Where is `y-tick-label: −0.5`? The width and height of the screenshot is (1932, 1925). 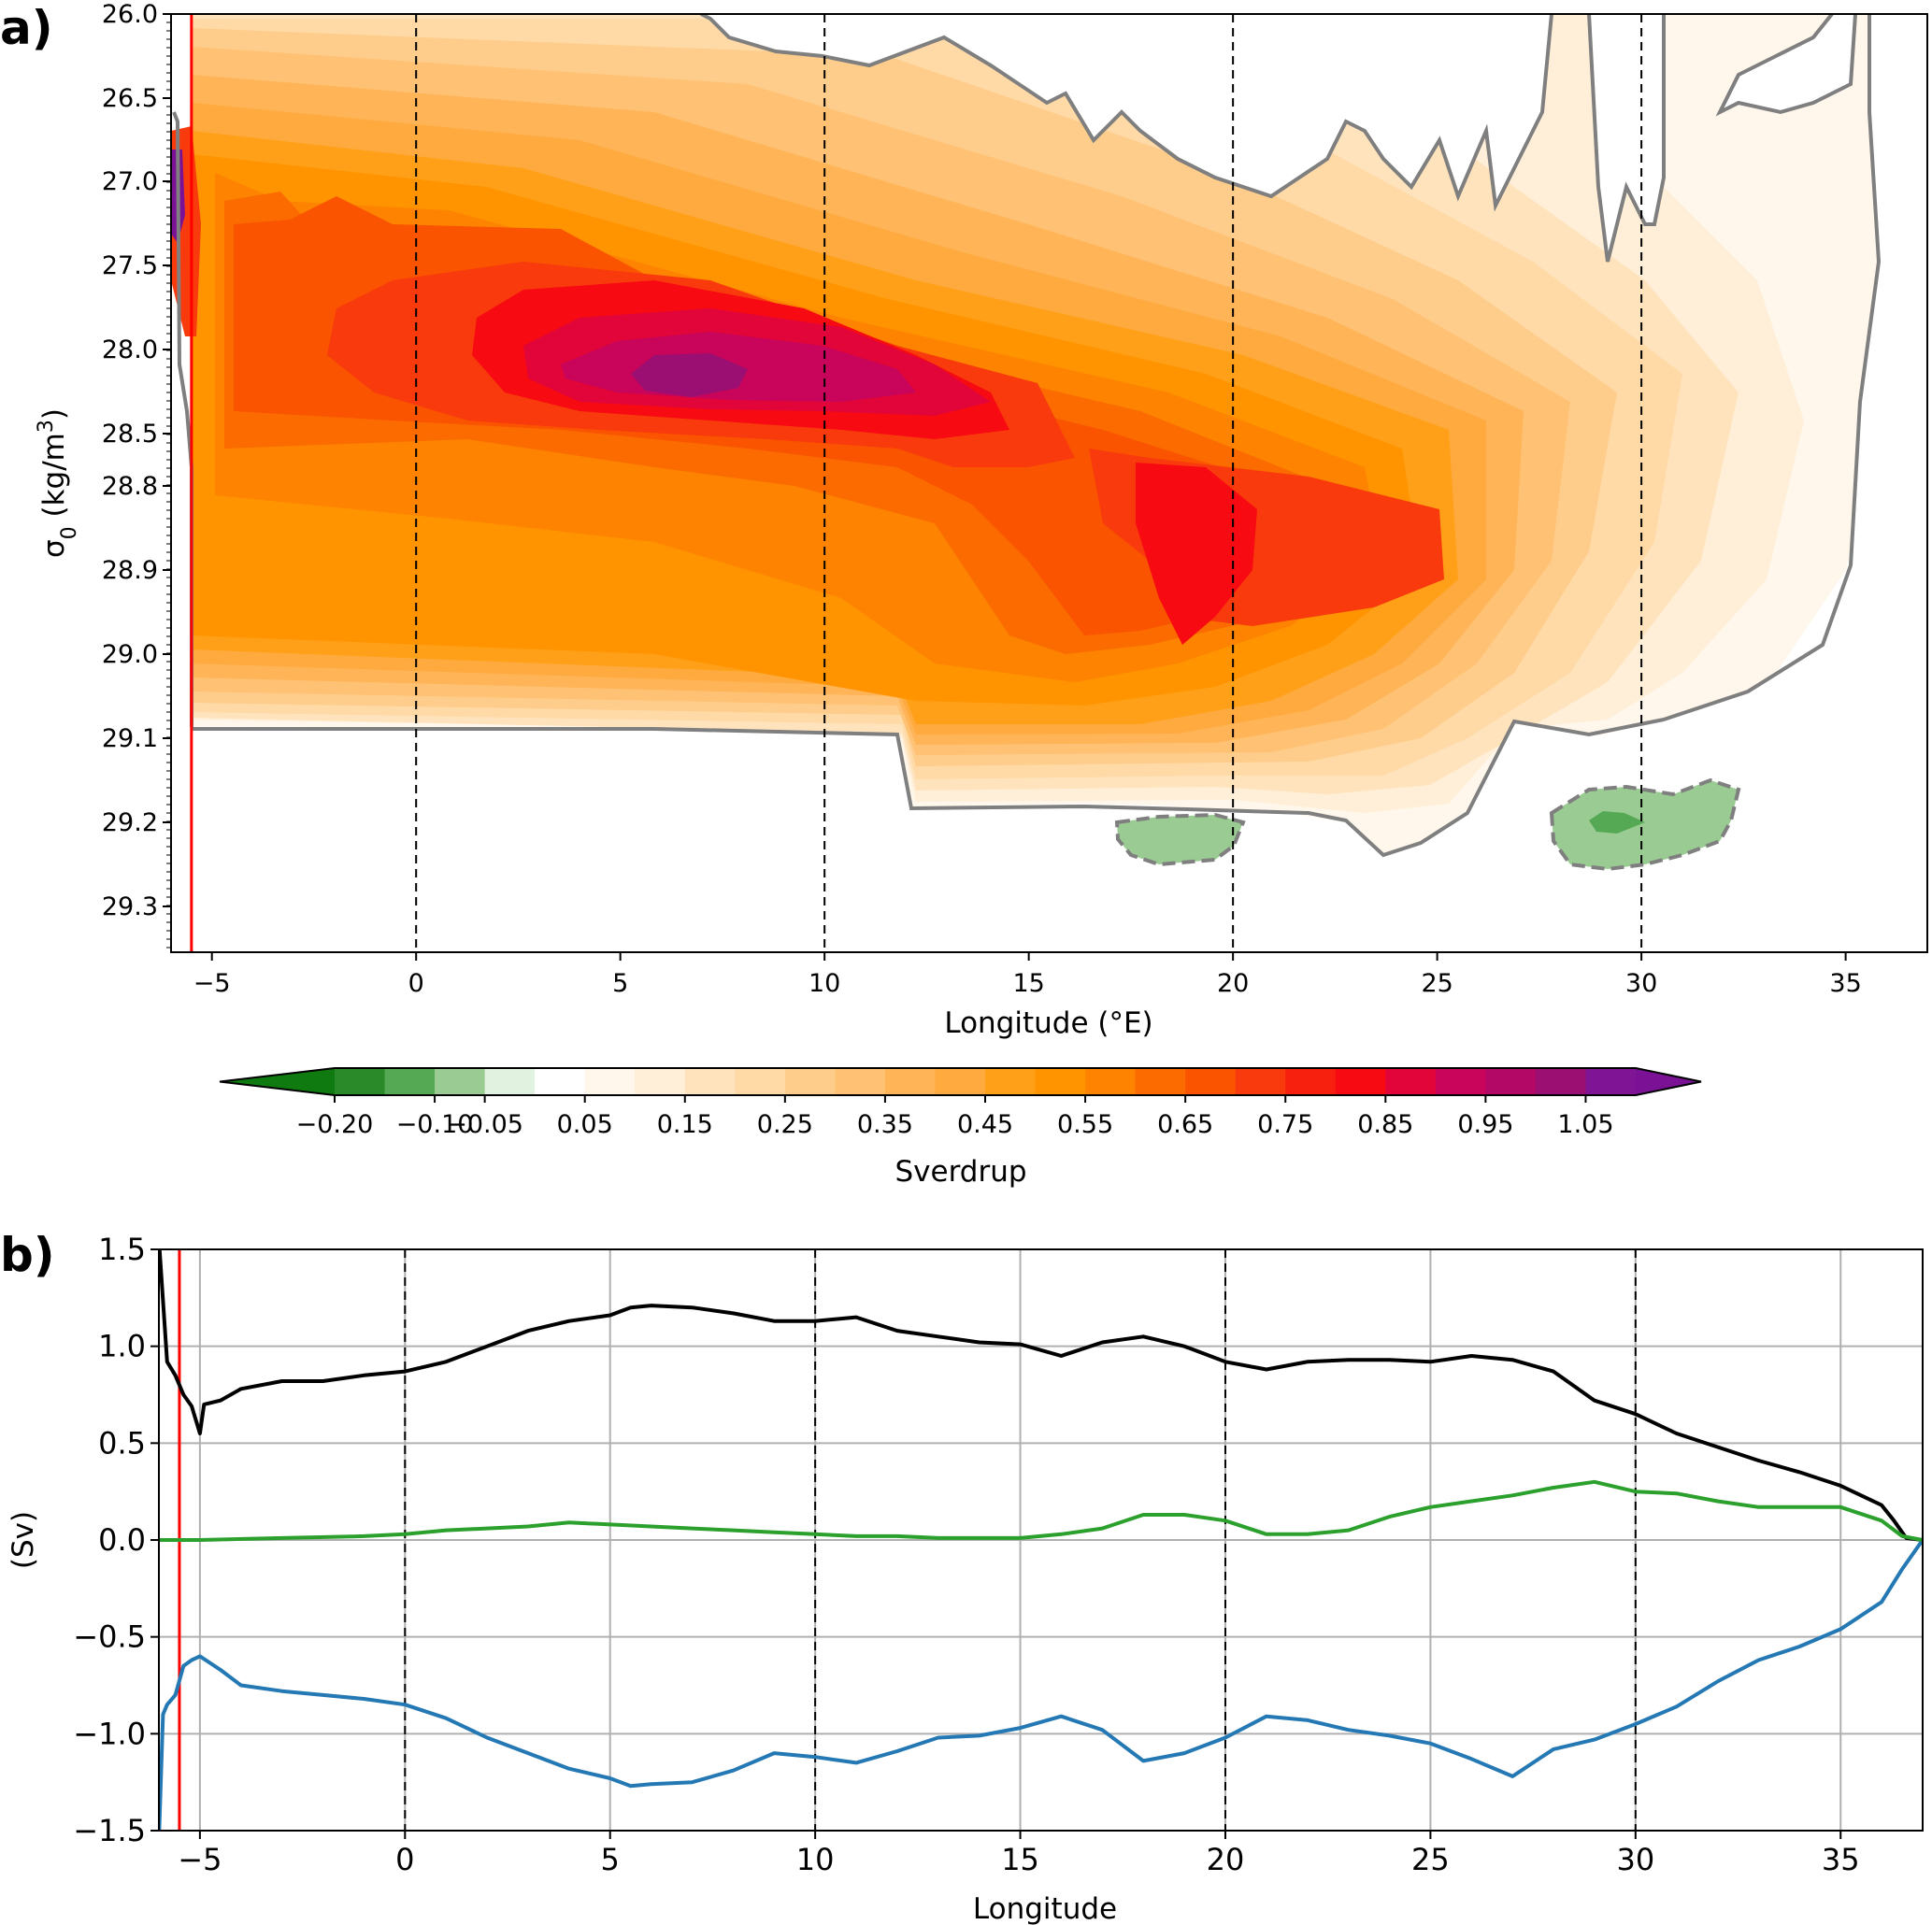 y-tick-label: −0.5 is located at coordinates (109, 1637).